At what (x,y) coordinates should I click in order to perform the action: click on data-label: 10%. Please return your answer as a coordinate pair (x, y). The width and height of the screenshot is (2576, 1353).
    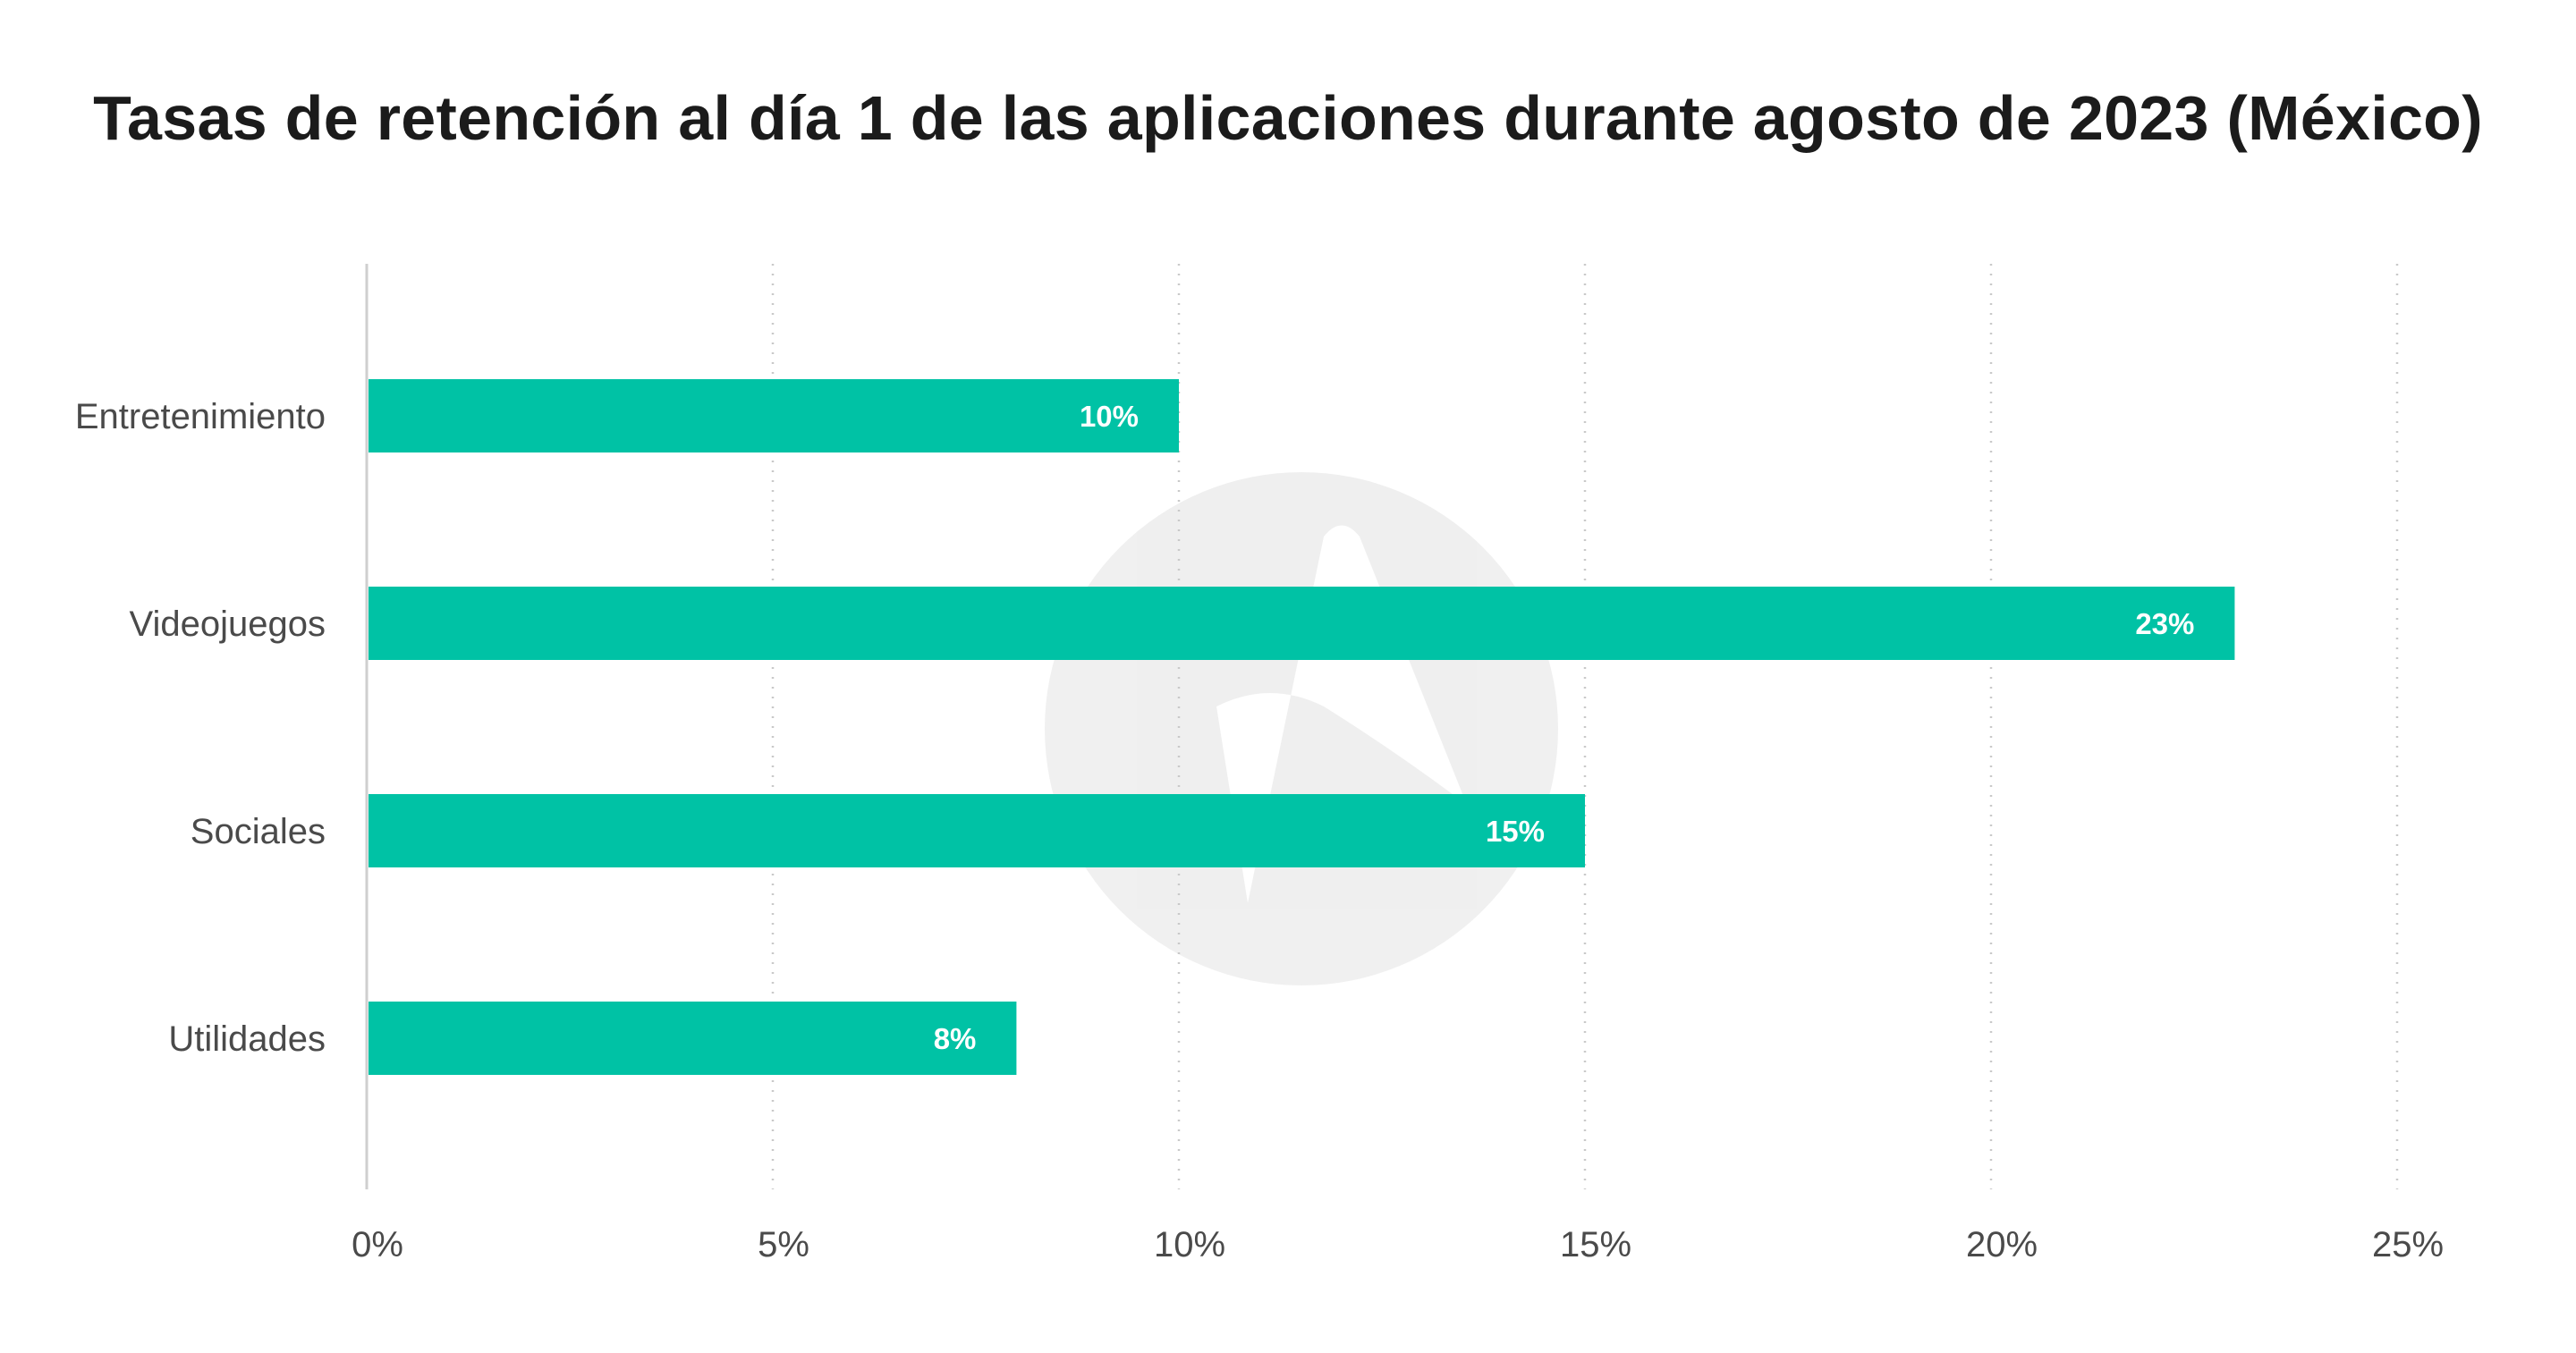
    Looking at the image, I should click on (1109, 416).